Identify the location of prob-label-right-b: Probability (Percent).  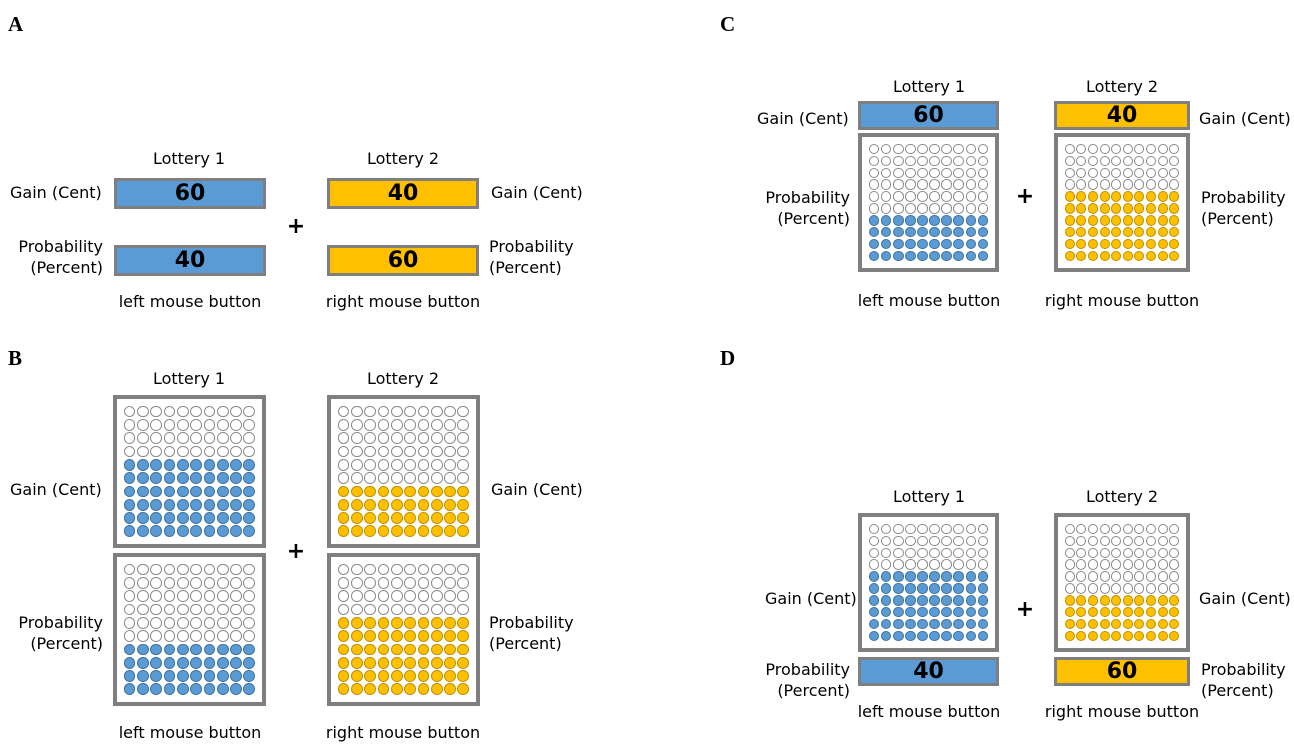
(531, 633).